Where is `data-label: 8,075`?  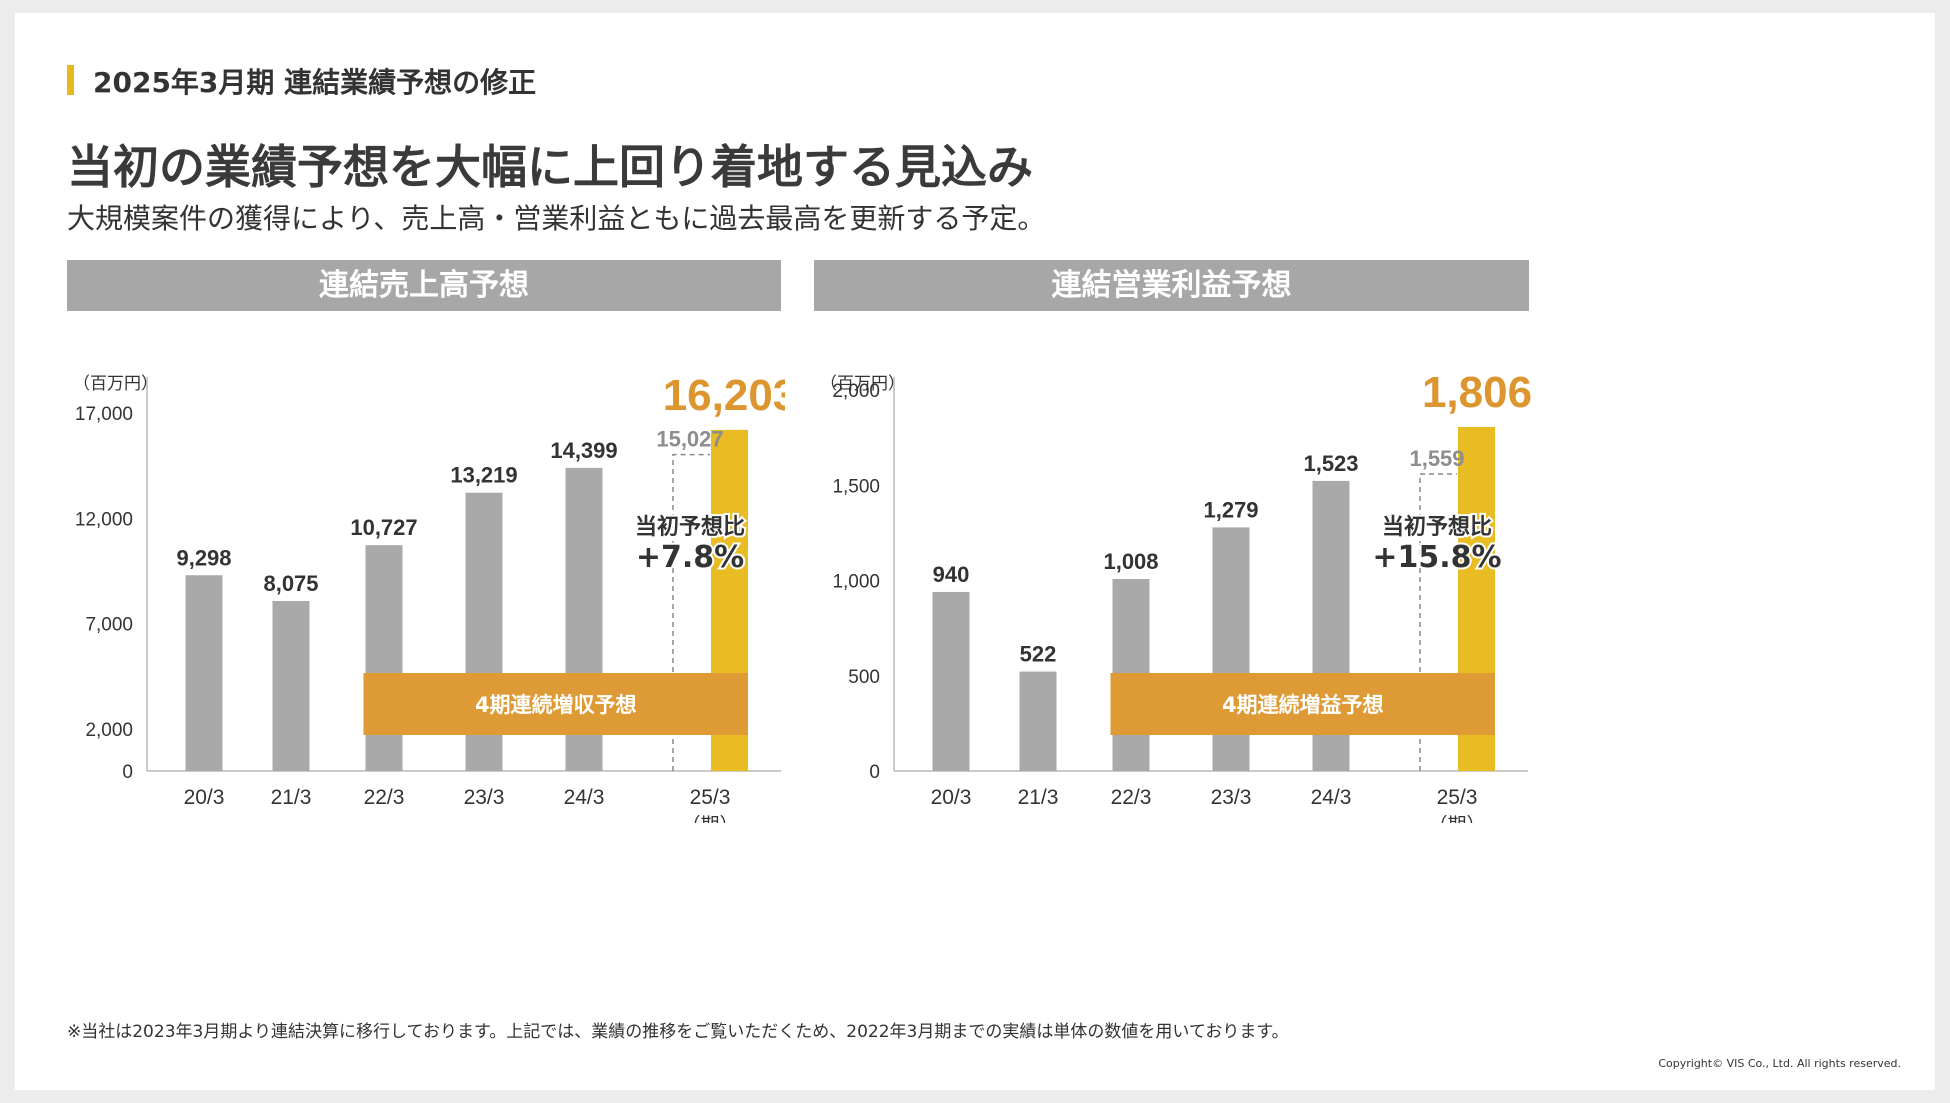 data-label: 8,075 is located at coordinates (290, 583).